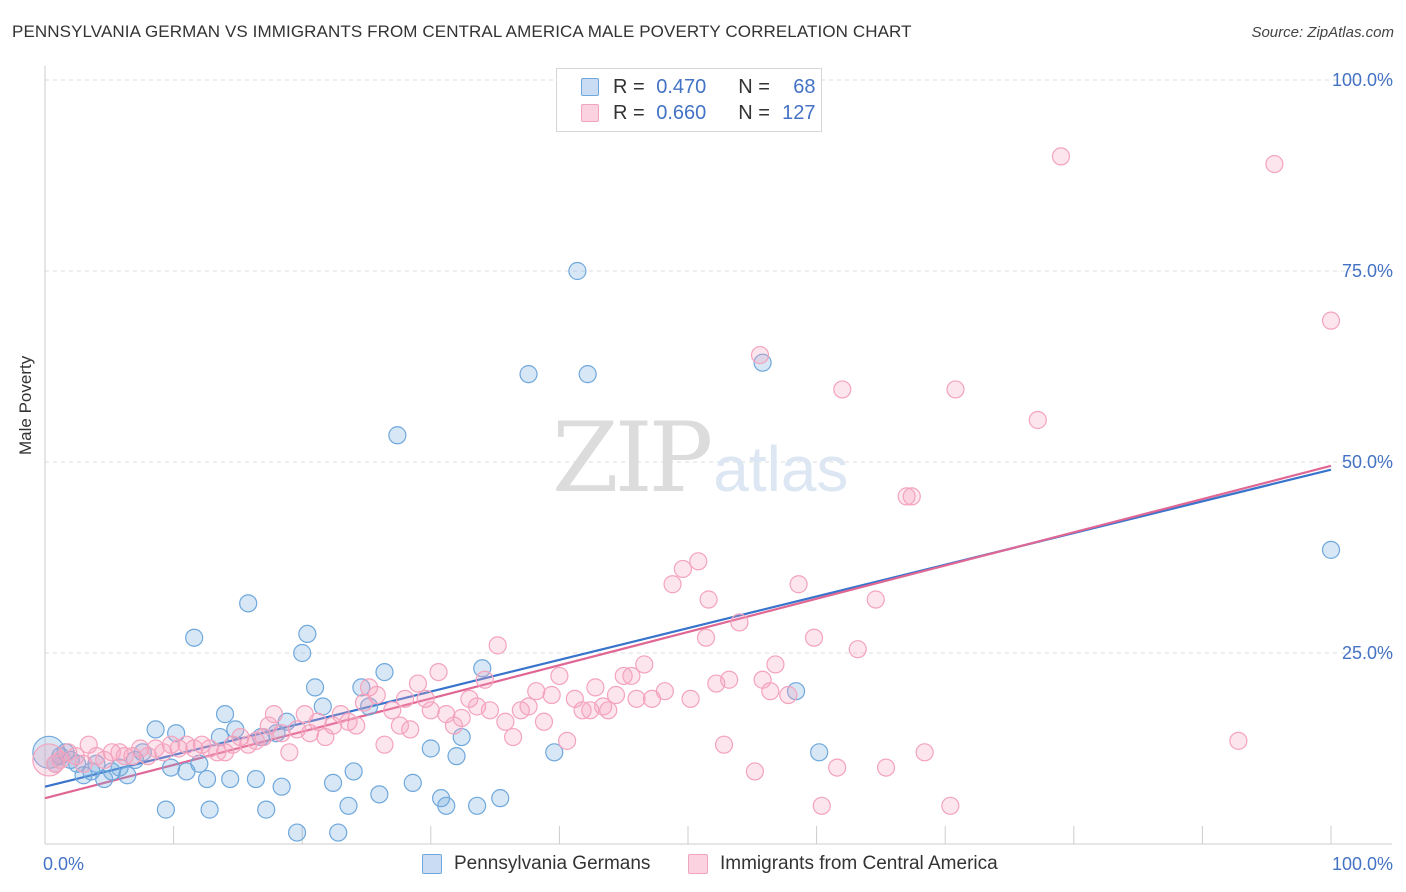  What do you see at coordinates (681, 86) in the screenshot?
I see `legend-r-value: 0.470` at bounding box center [681, 86].